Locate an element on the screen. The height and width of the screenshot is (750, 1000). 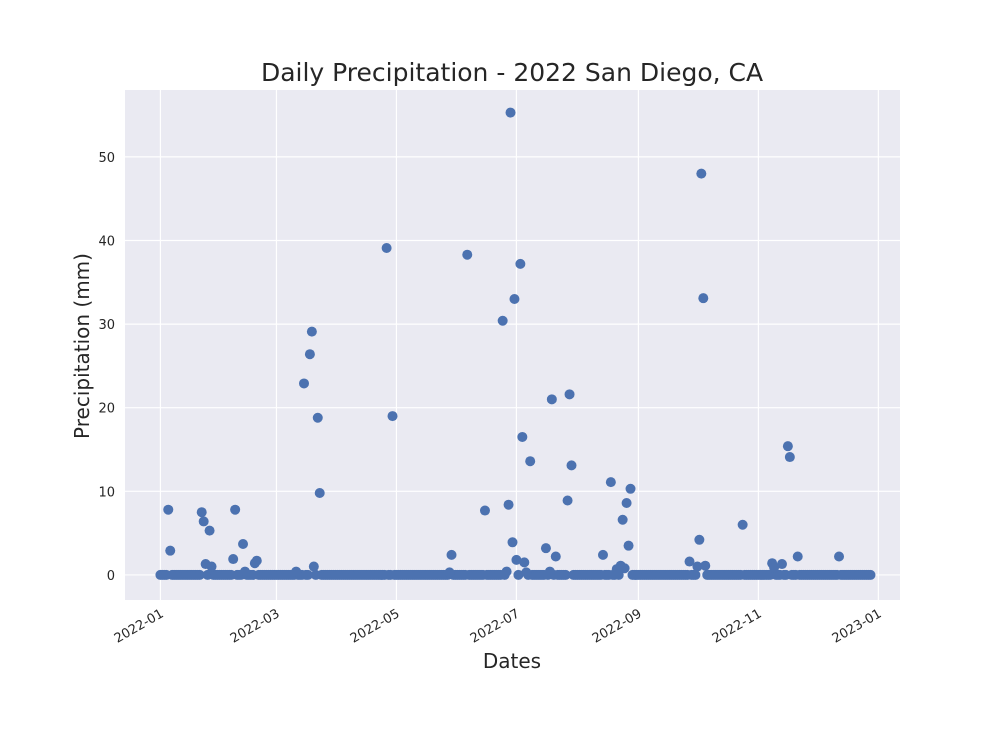
y-tick-label: 50 is located at coordinates (106, 158).